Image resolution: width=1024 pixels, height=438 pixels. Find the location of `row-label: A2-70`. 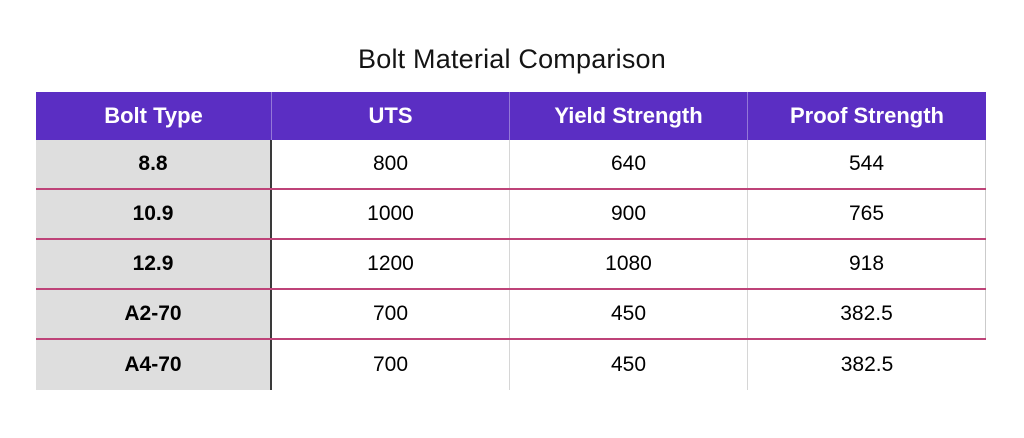

row-label: A2-70 is located at coordinates (154, 314).